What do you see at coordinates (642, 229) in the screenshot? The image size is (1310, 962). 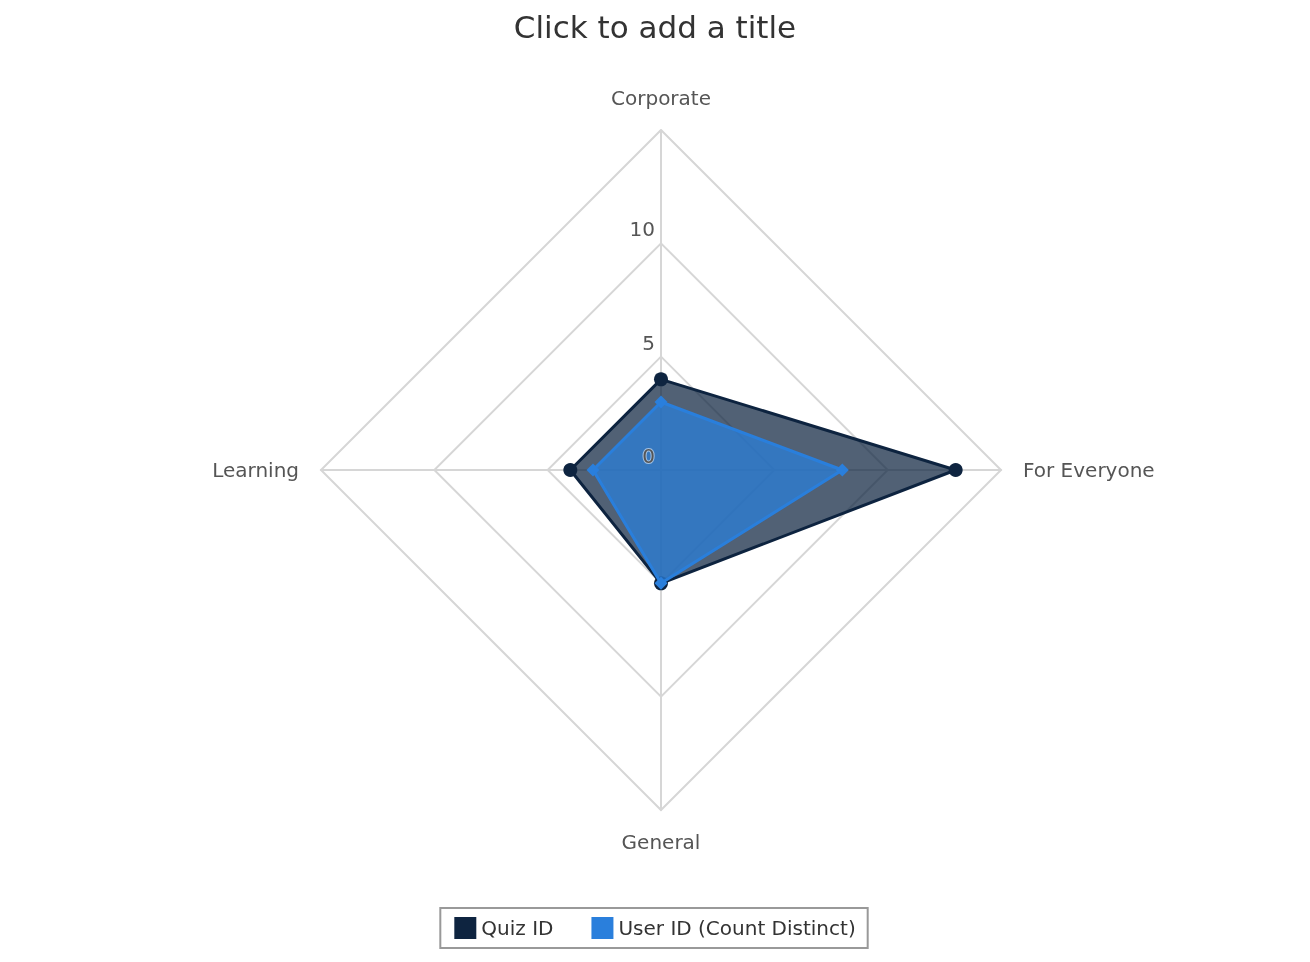 I see `y-tick-label: 10` at bounding box center [642, 229].